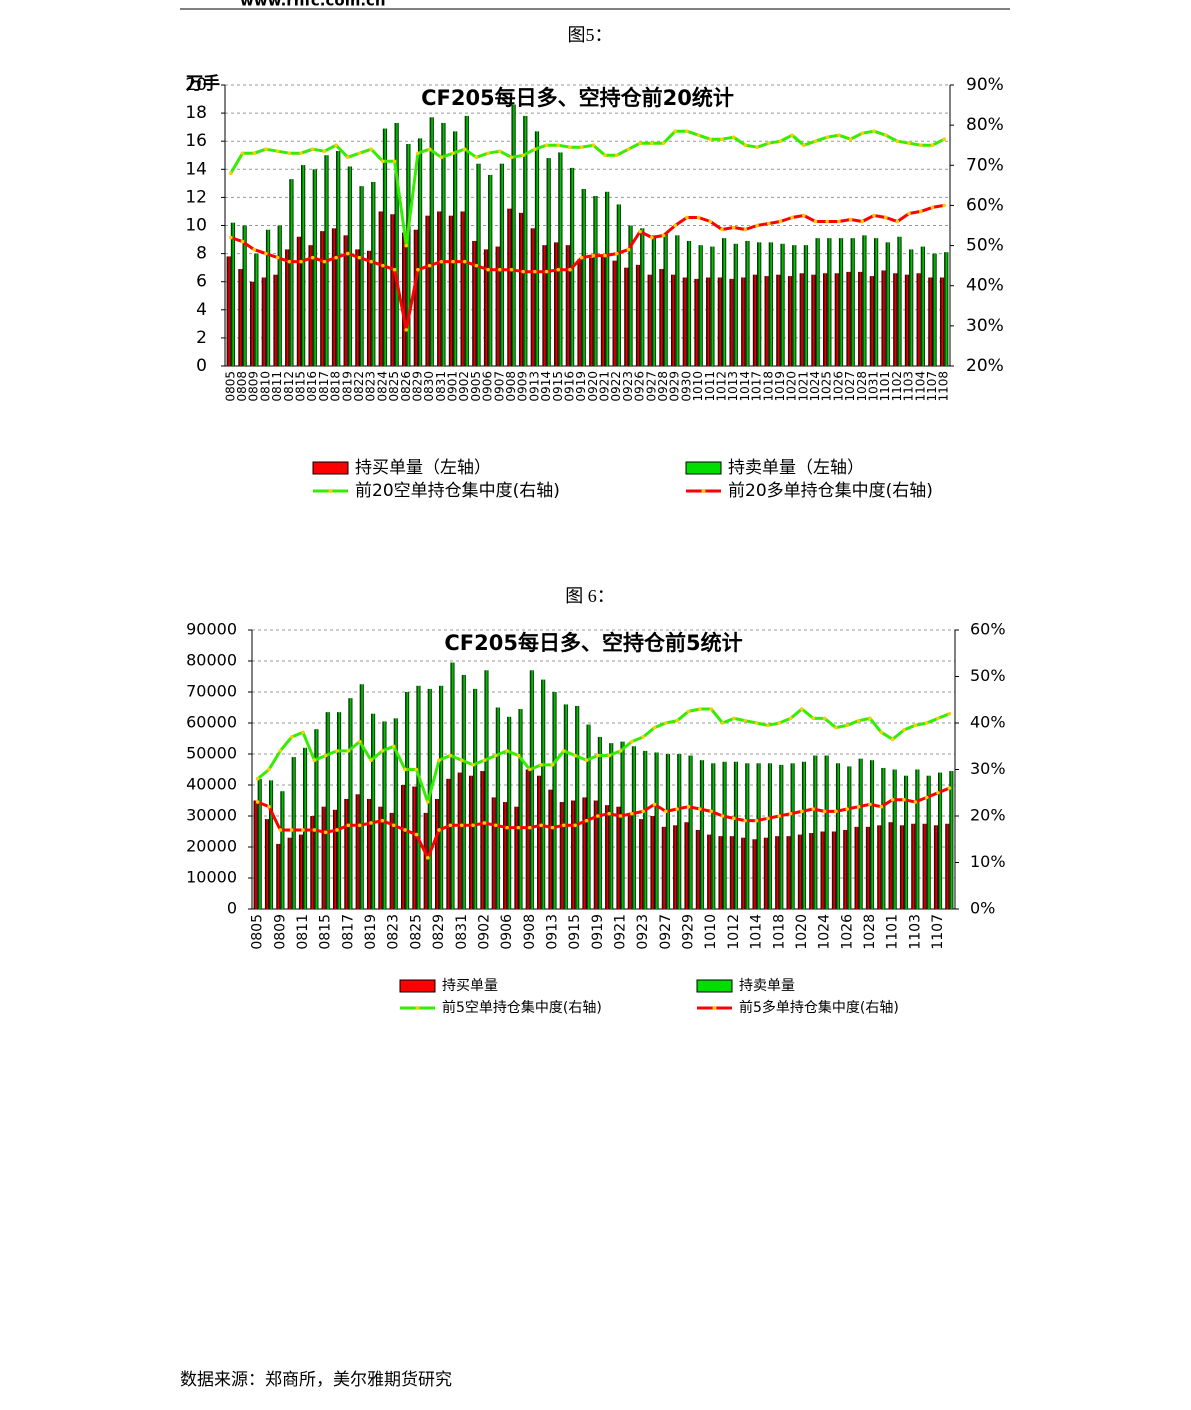  What do you see at coordinates (803, 386) in the screenshot?
I see `x-tick-label: 1021` at bounding box center [803, 386].